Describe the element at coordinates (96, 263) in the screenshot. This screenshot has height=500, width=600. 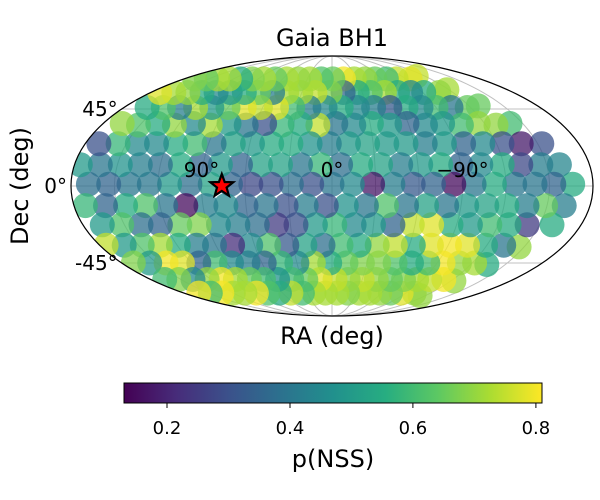
I see `lat-tick-label: -45°` at that location.